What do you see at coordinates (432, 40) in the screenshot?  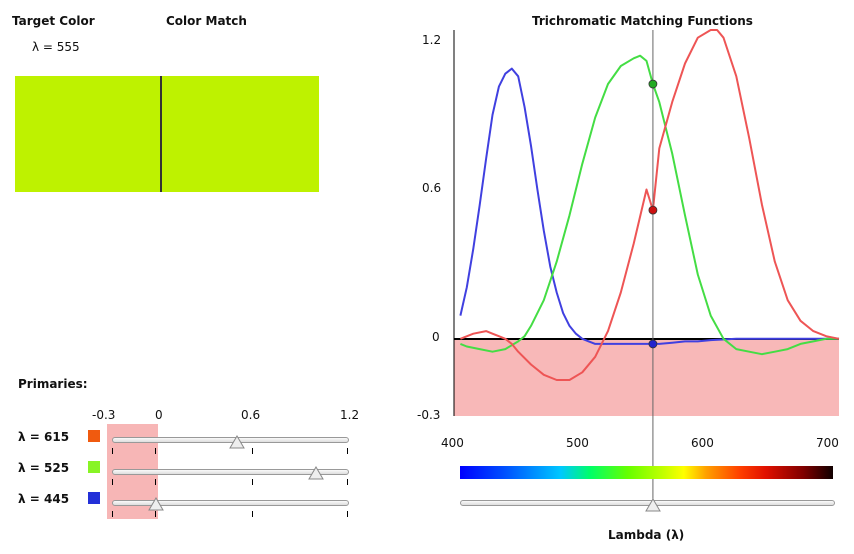 I see `y-tick-label: 1.2` at bounding box center [432, 40].